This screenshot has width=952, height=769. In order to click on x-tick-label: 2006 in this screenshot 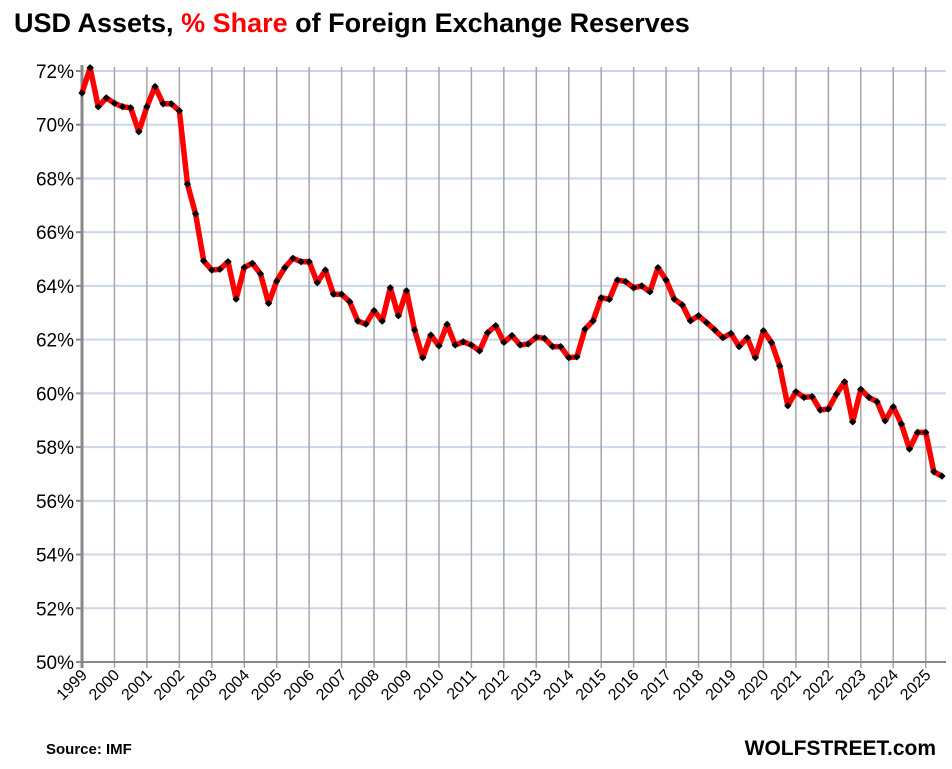, I will do `click(299, 685)`.